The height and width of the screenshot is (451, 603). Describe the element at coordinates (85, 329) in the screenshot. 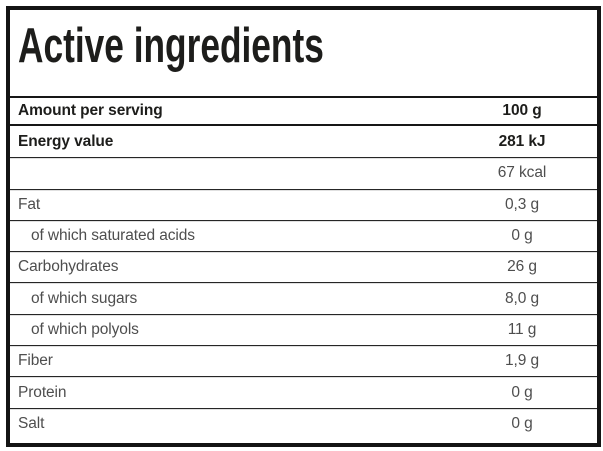

I see `row-label: of which polyols` at that location.